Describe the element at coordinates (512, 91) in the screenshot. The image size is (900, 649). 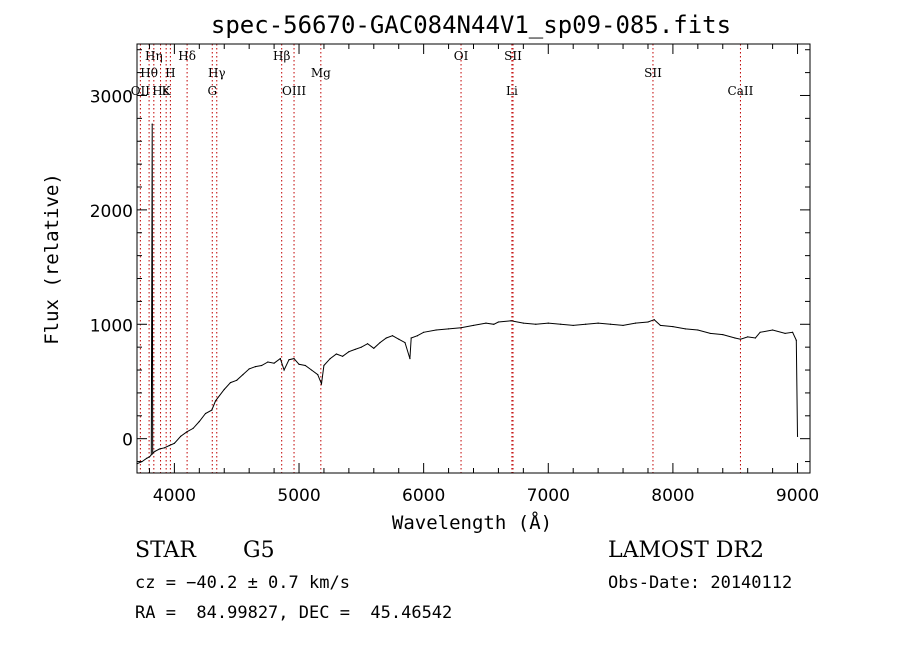
I see `line-marker-label: Li` at that location.